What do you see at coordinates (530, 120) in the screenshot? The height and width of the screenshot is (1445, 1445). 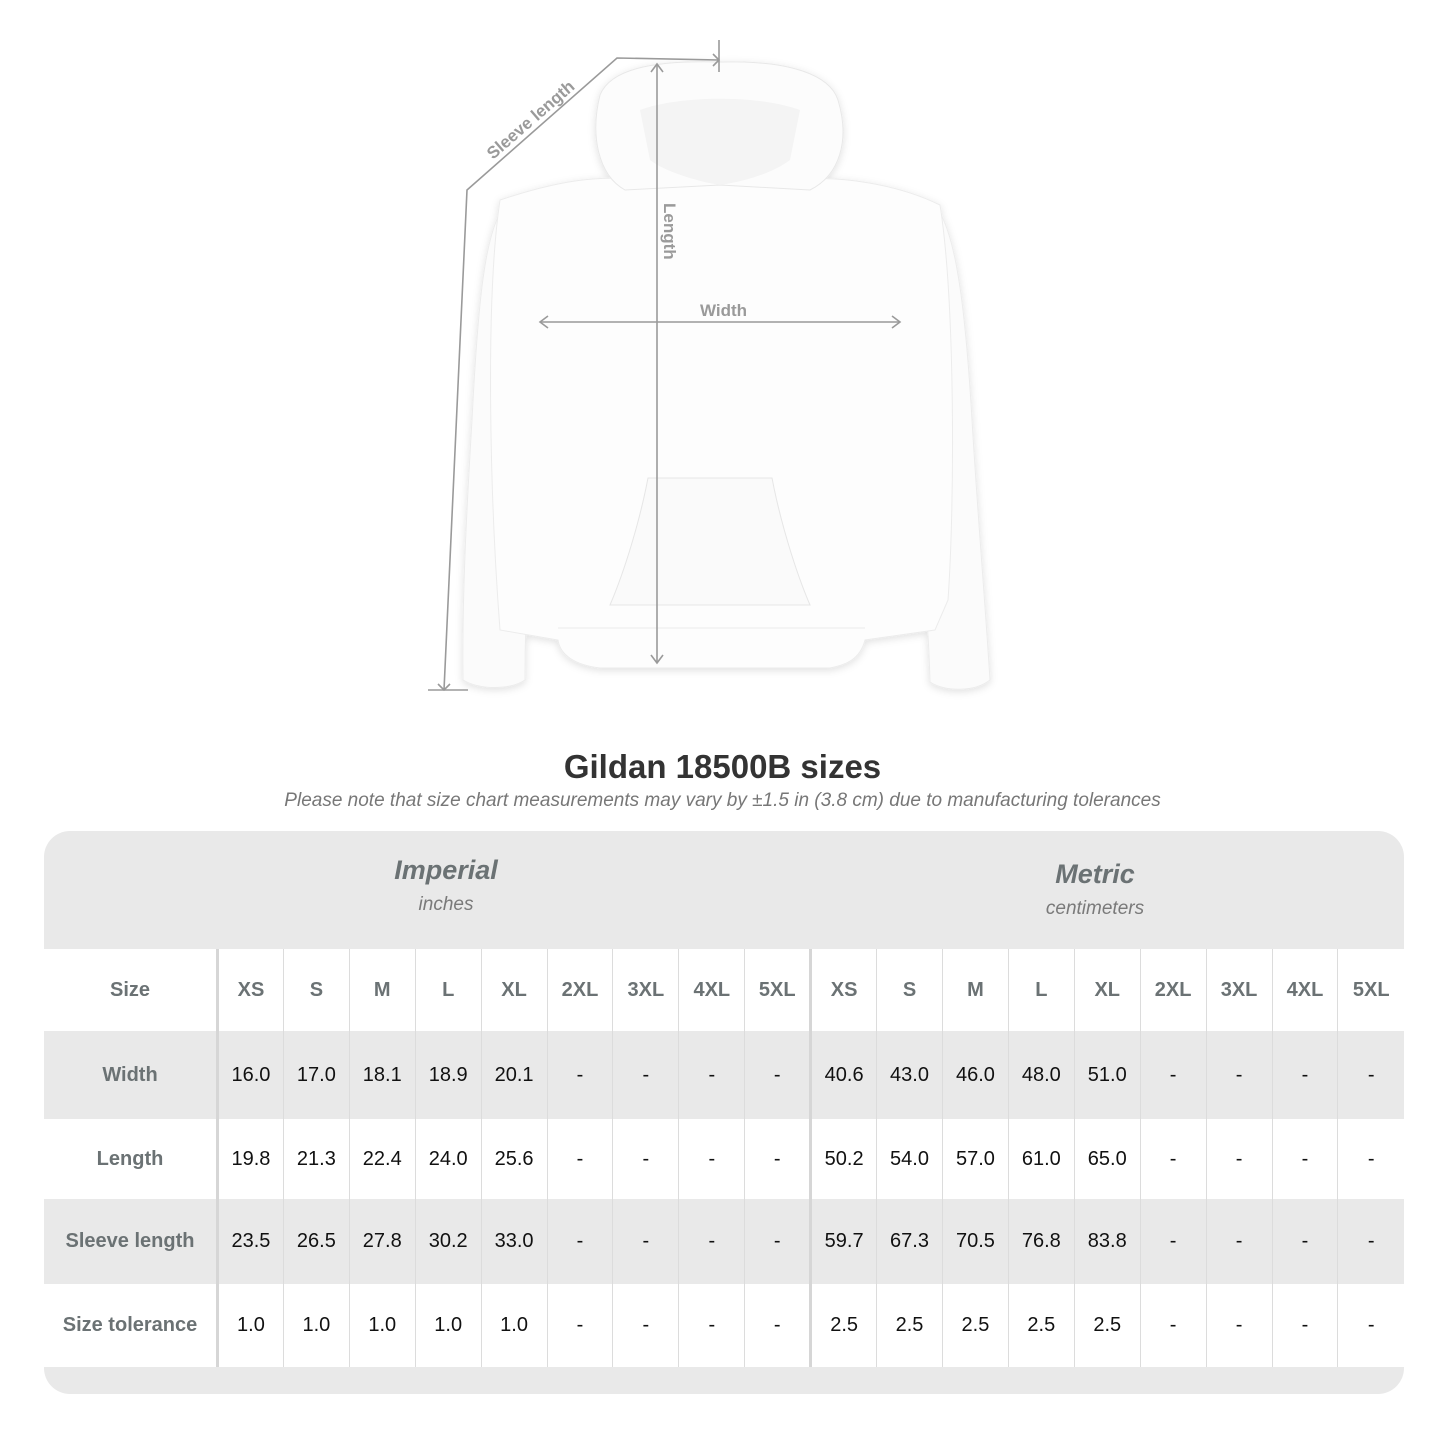 I see `sleeve-length-label: Sleeve length` at bounding box center [530, 120].